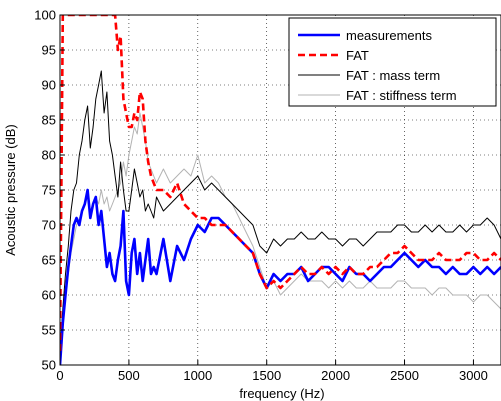 The width and height of the screenshot is (501, 401). Describe the element at coordinates (49, 155) in the screenshot. I see `y-tick-label: 80` at that location.